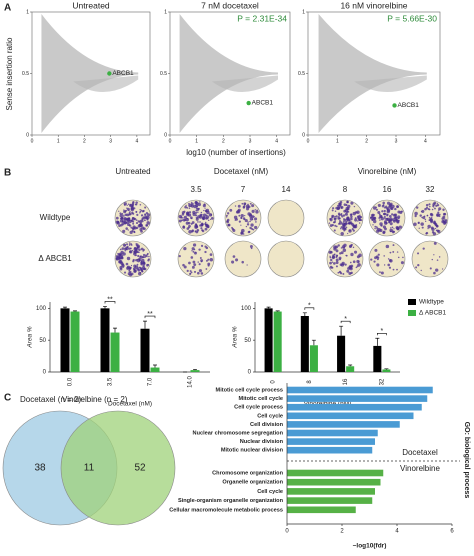 Image resolution: width=474 pixels, height=556 pixels. I want to click on x-tick-label: 0, so click(32, 141).